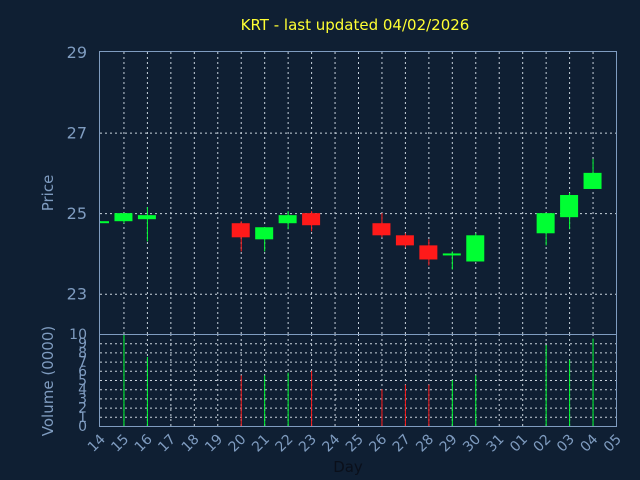  What do you see at coordinates (402, 444) in the screenshot?
I see `day-tick-label: 27` at bounding box center [402, 444].